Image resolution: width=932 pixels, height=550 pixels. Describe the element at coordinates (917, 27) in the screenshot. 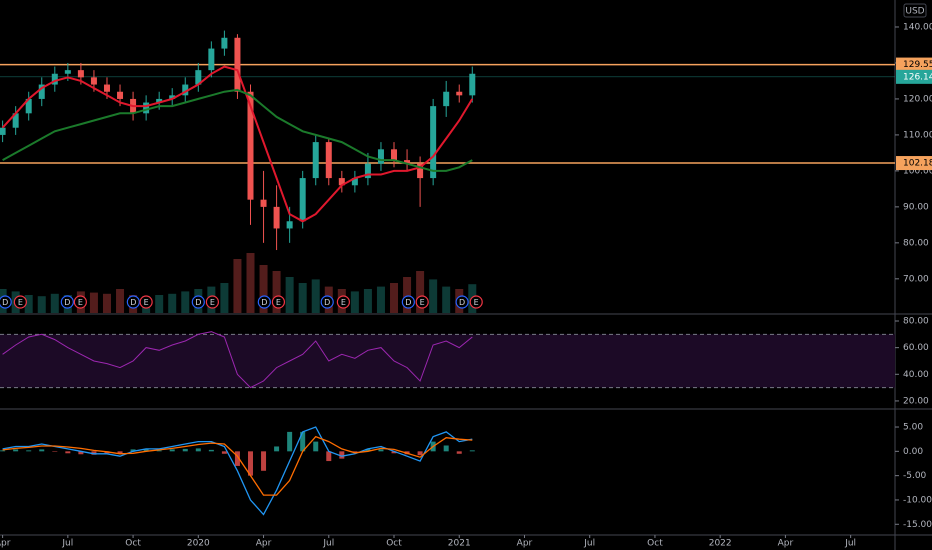

I see `y-tick-label: 140.00` at that location.